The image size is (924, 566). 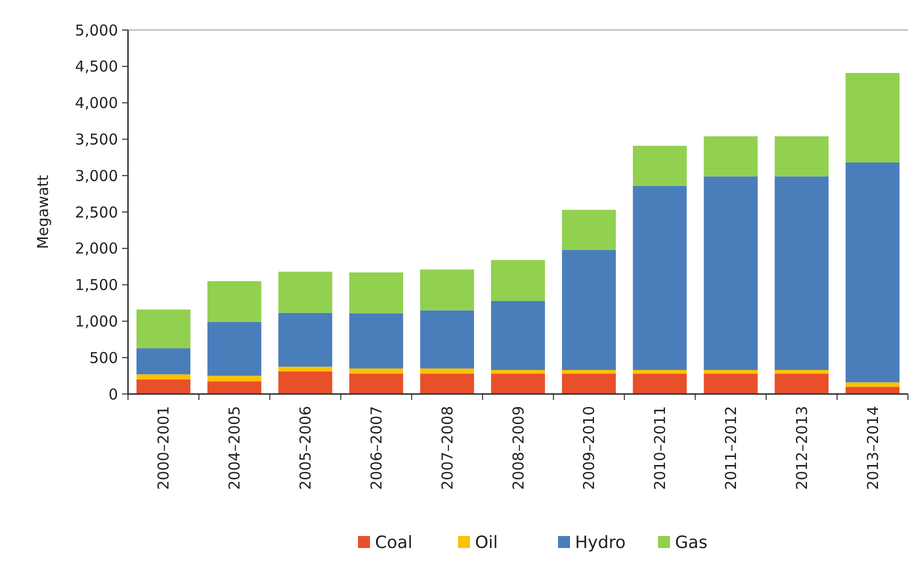 What do you see at coordinates (163, 448) in the screenshot?
I see `x-tick-label: 2000–2001` at bounding box center [163, 448].